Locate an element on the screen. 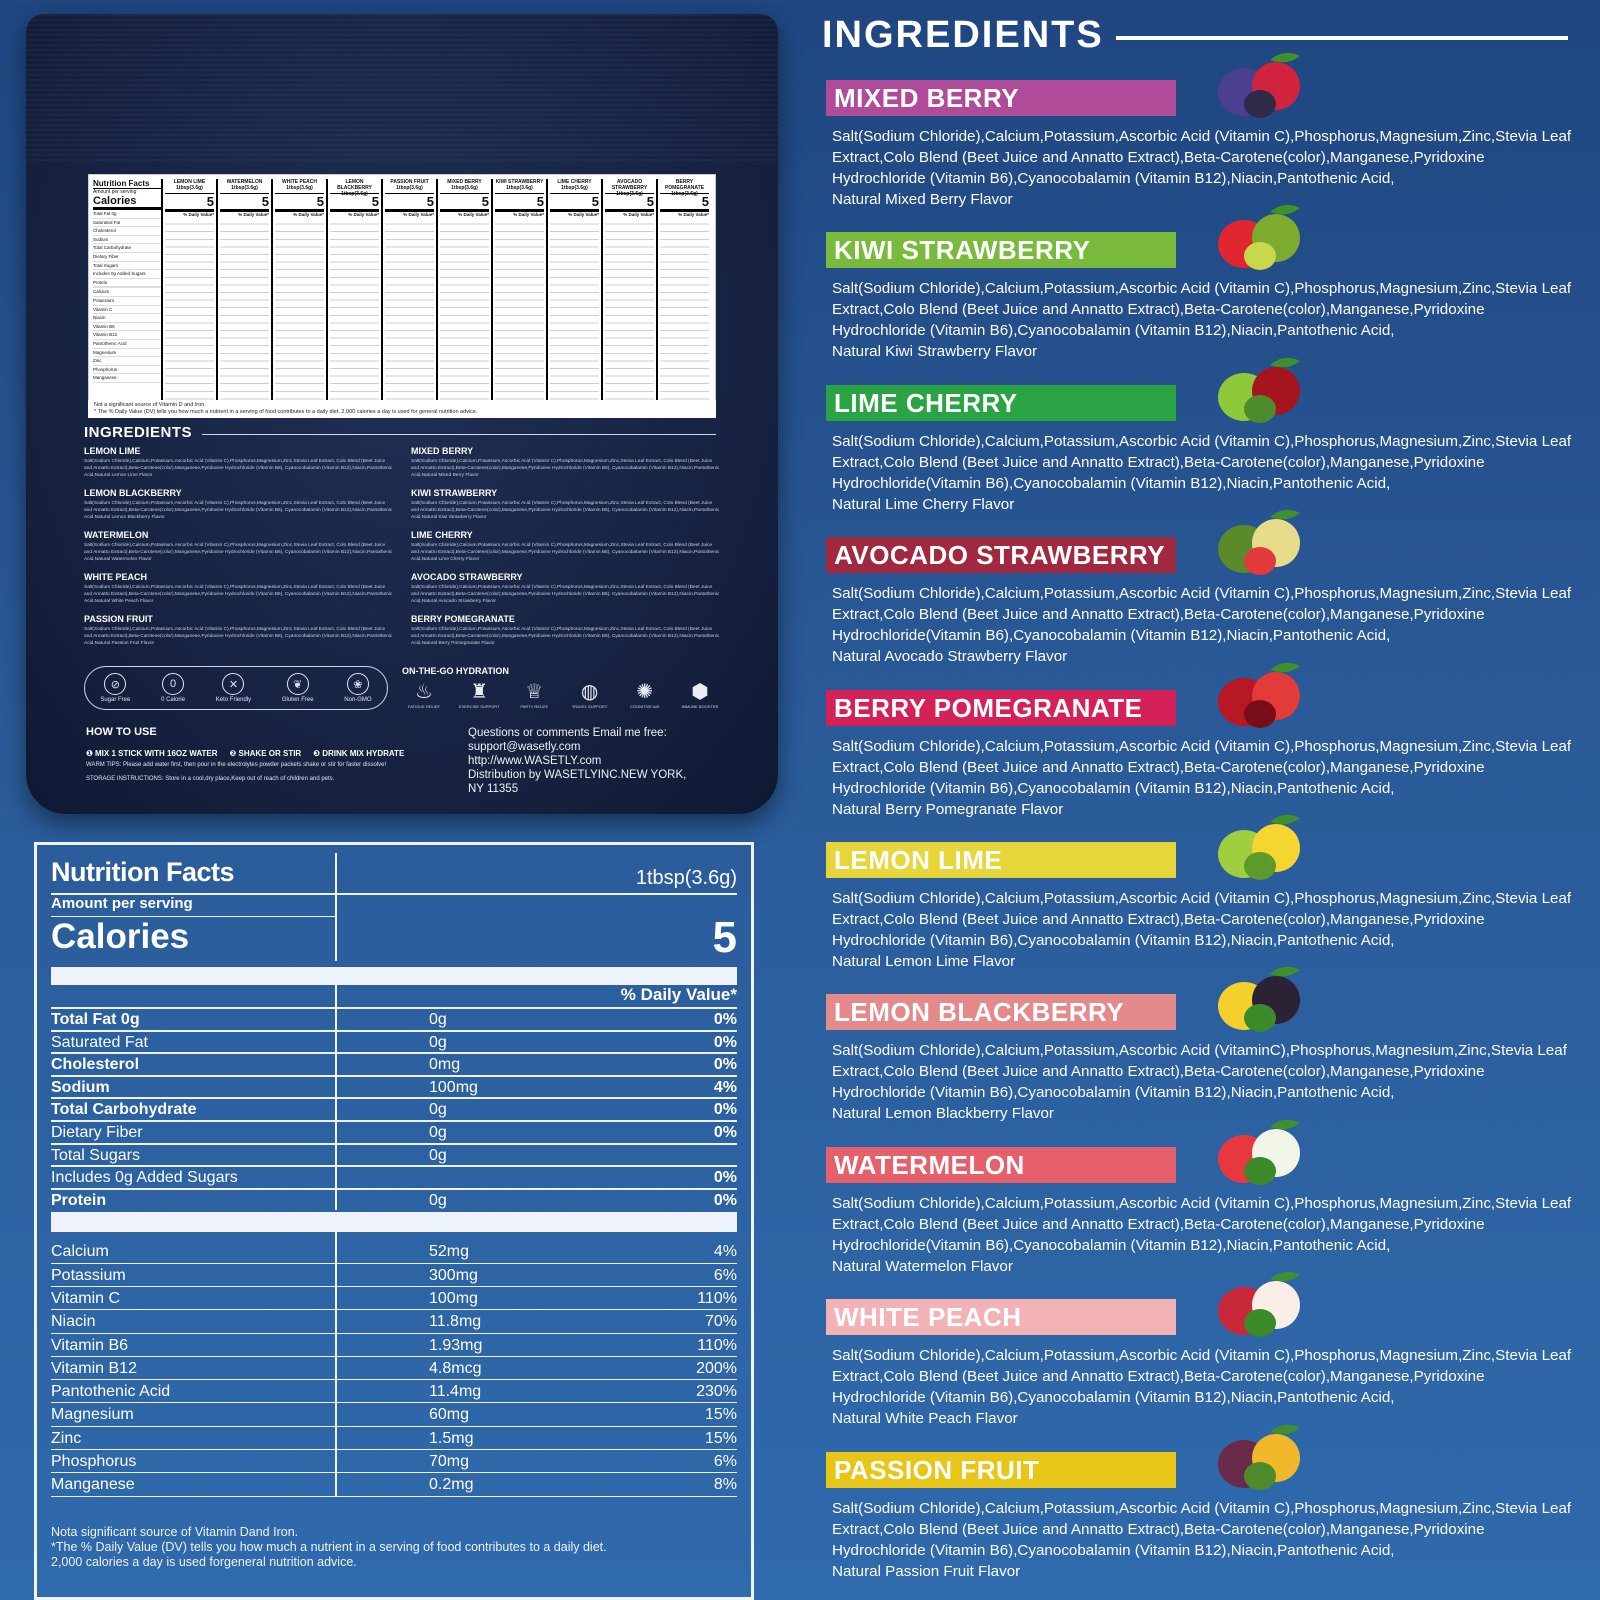 The width and height of the screenshot is (1600, 1600). package-nutrition-title: Nutrition Facts is located at coordinates (121, 183).